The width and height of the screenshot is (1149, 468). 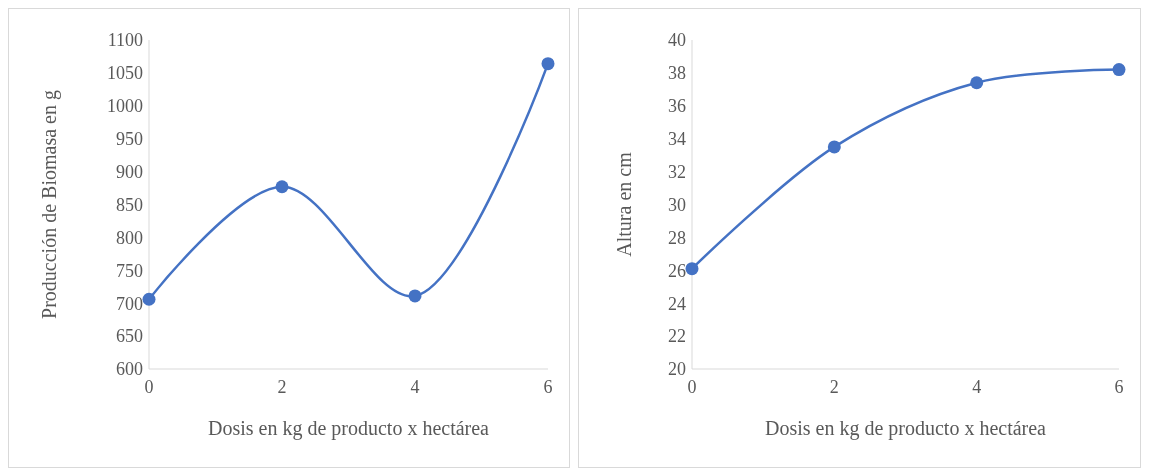 What do you see at coordinates (49, 204) in the screenshot?
I see `y-axis-title: Producción de Biomasa en g` at bounding box center [49, 204].